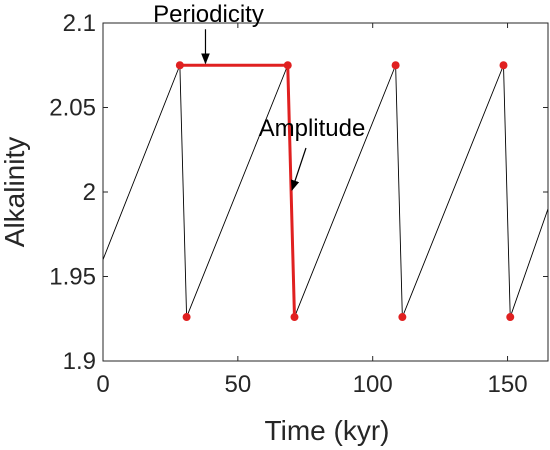  Describe the element at coordinates (72, 277) in the screenshot. I see `y-tick-label: 1.95` at that location.